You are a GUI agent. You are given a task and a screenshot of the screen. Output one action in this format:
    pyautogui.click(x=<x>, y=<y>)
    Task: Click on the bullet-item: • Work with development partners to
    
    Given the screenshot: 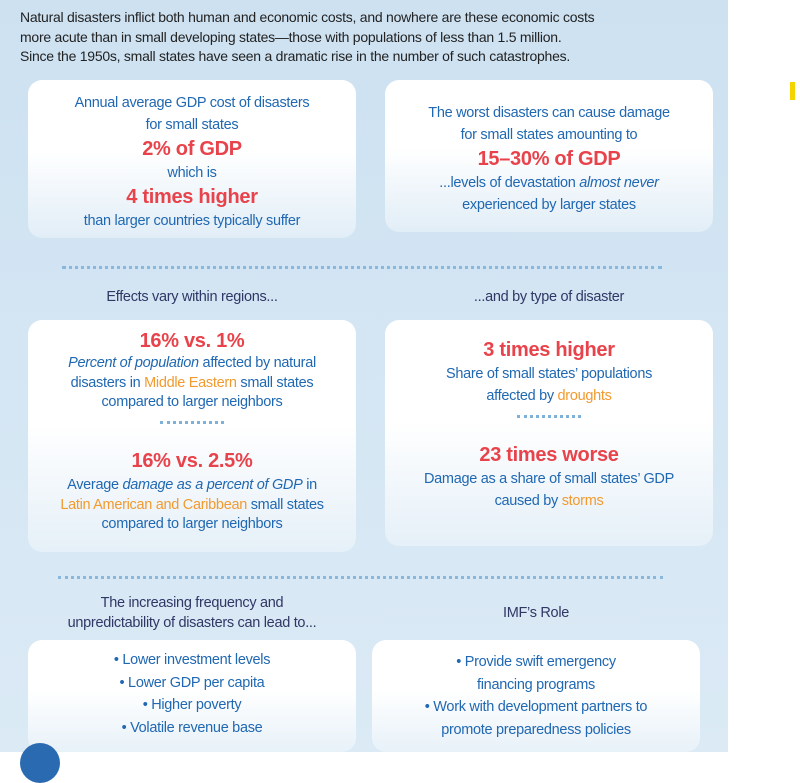 What is the action you would take?
    pyautogui.click(x=536, y=707)
    